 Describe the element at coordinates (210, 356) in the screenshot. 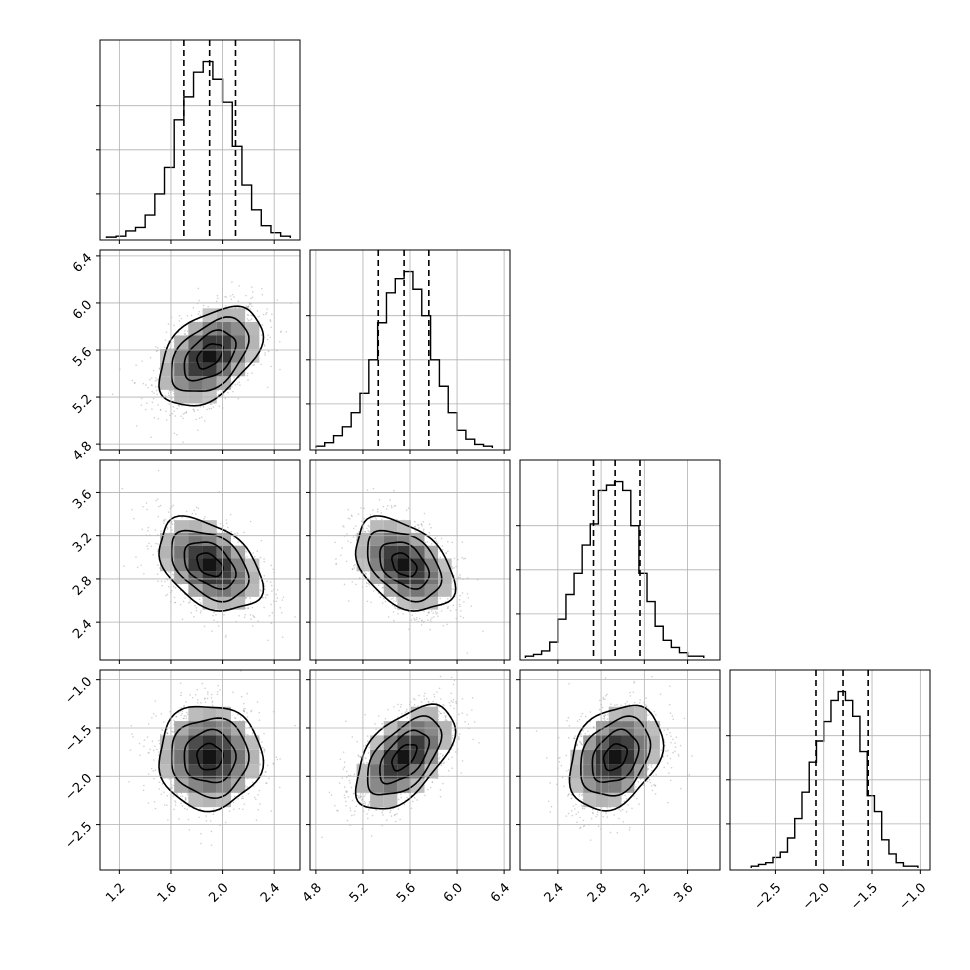

I see `contour-line` at that location.